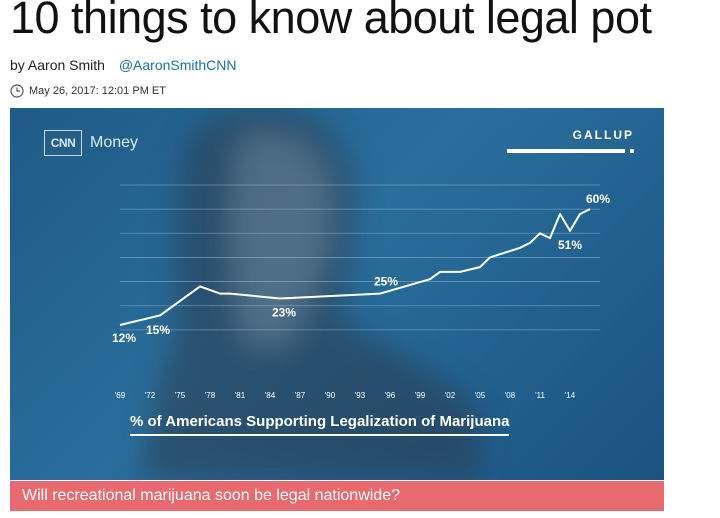 The height and width of the screenshot is (518, 720). What do you see at coordinates (390, 395) in the screenshot?
I see `x-tick-label: '96` at bounding box center [390, 395].